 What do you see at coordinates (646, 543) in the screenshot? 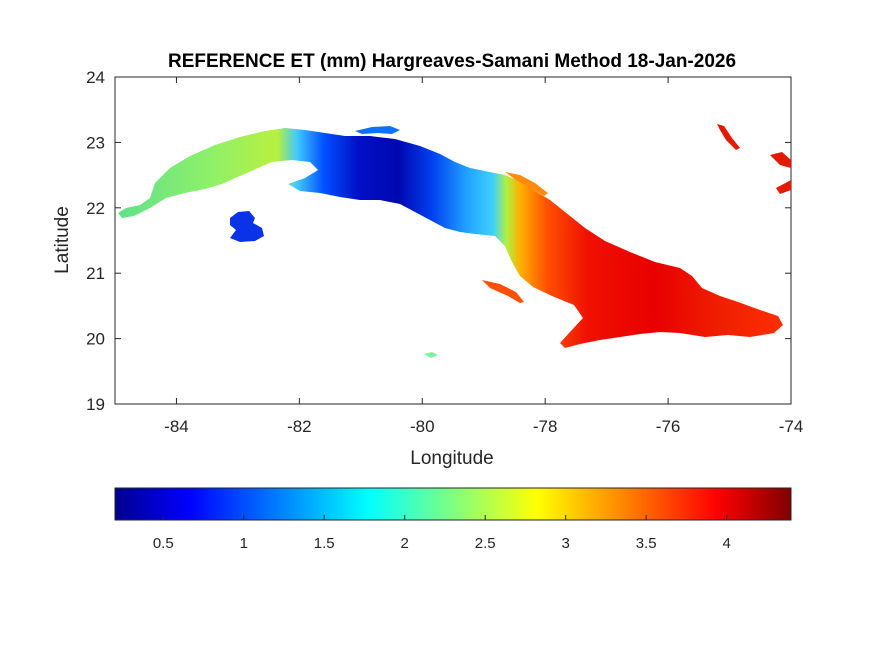
I see `colorbar-tick-label: 3.5` at bounding box center [646, 543].